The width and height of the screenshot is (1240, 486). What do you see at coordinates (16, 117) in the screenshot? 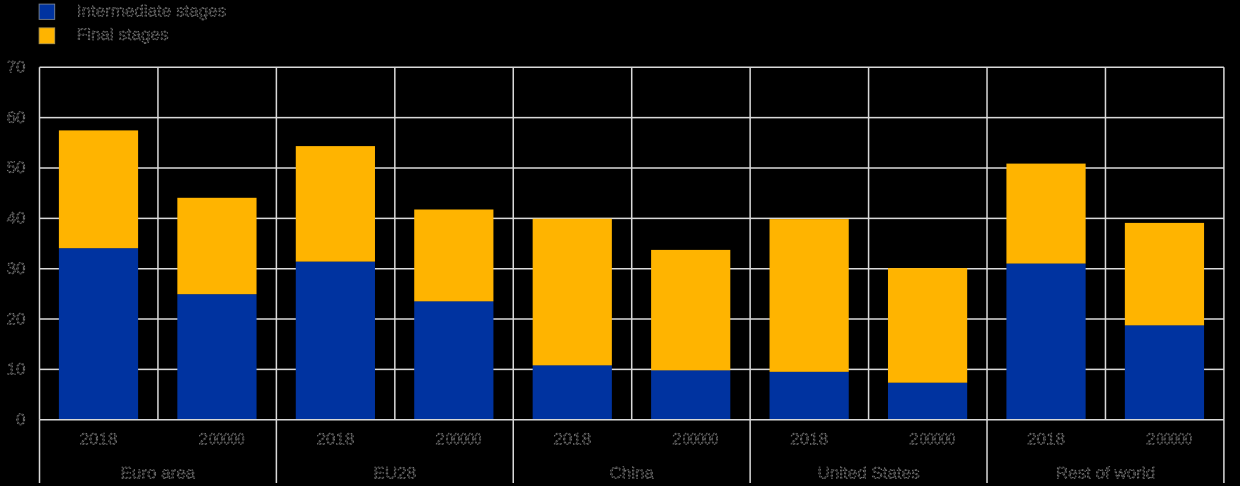
I see `svg-text: 60` at bounding box center [16, 117].